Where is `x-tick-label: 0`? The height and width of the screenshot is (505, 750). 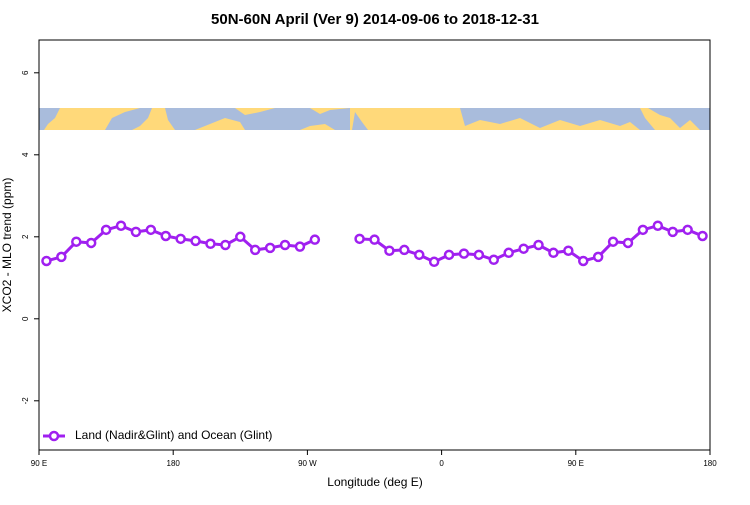
x-tick-label: 0 is located at coordinates (441, 463).